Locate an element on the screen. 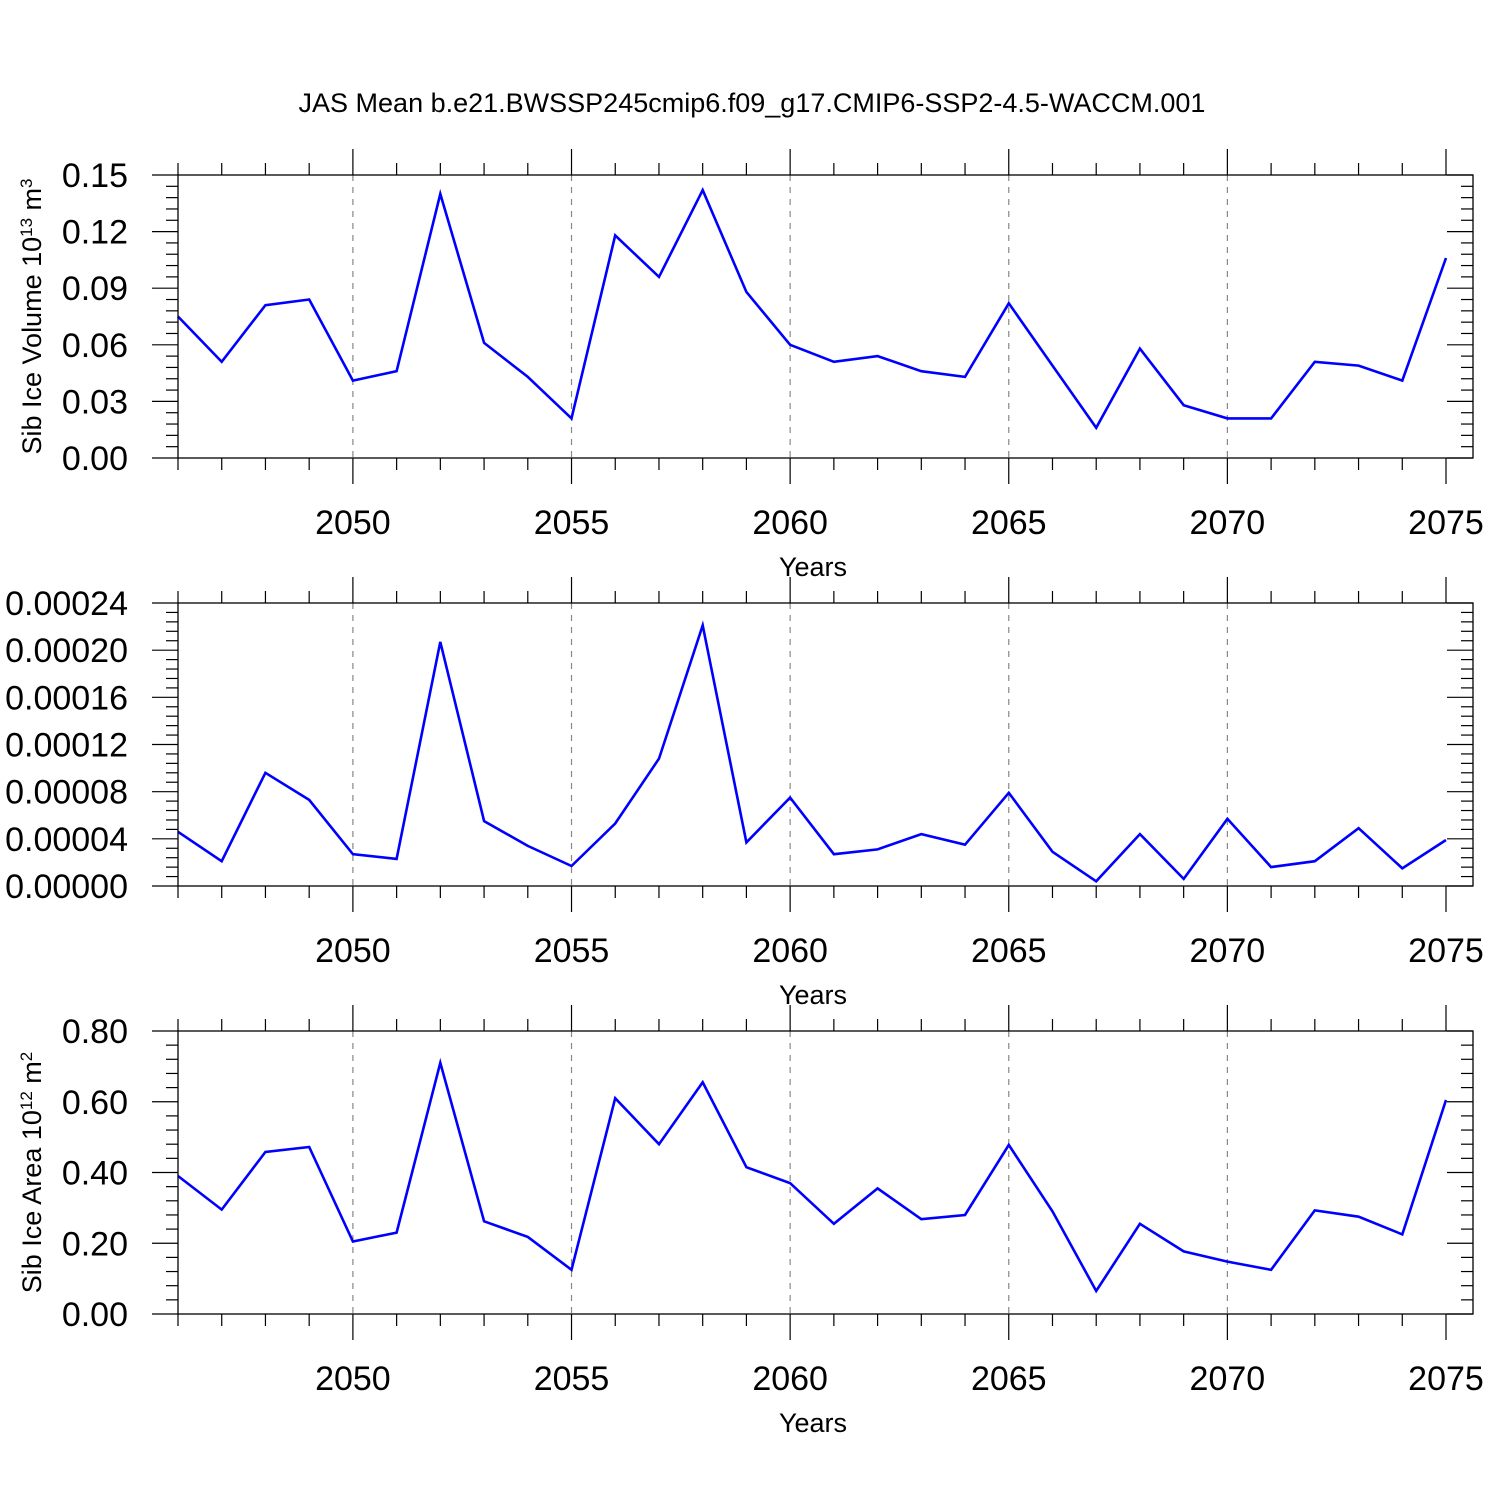 This screenshot has width=1500, height=1500. y-tick-label: 0.15 is located at coordinates (95, 176).